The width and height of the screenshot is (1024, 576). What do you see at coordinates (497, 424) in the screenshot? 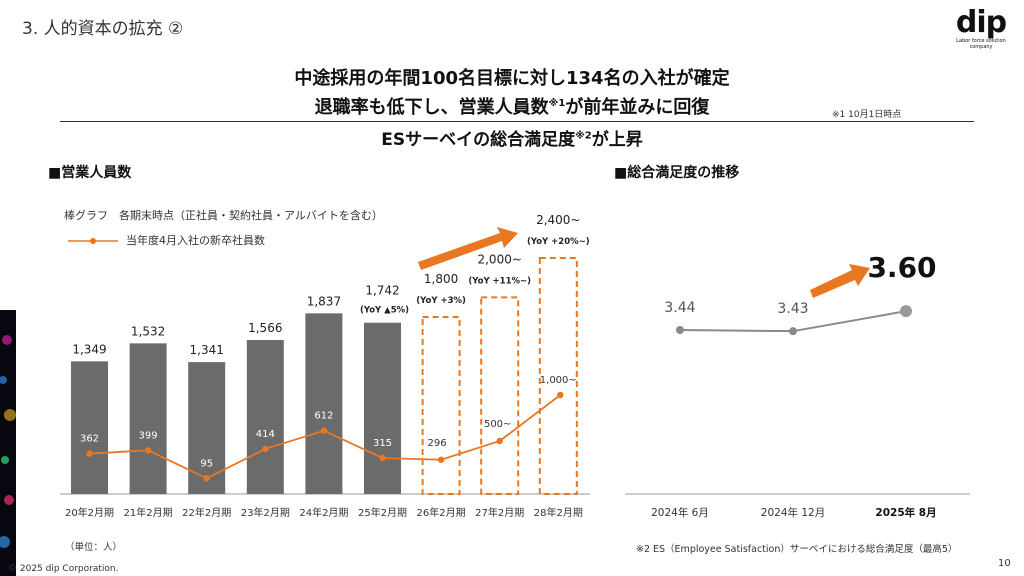
I see `new-grad-label: 500~` at bounding box center [497, 424].